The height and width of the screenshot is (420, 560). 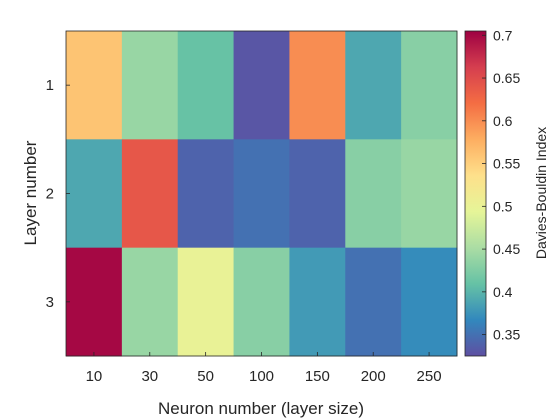 What do you see at coordinates (506, 249) in the screenshot?
I see `colorbar-tick-label: 0.45` at bounding box center [506, 249].